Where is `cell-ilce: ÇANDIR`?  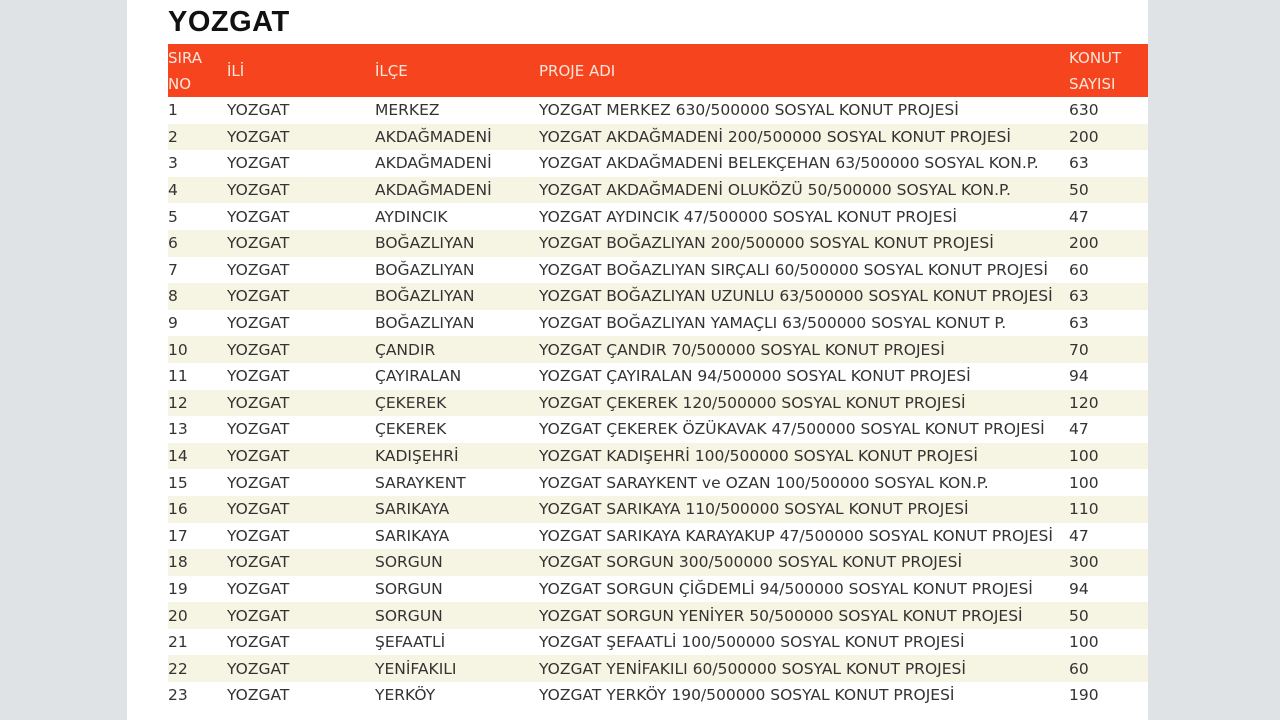 cell-ilce: ÇANDIR is located at coordinates (405, 349).